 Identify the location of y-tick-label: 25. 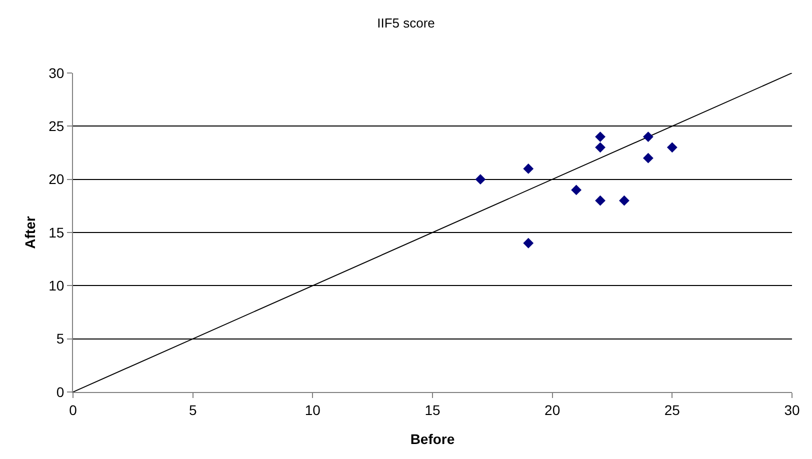
(56, 126).